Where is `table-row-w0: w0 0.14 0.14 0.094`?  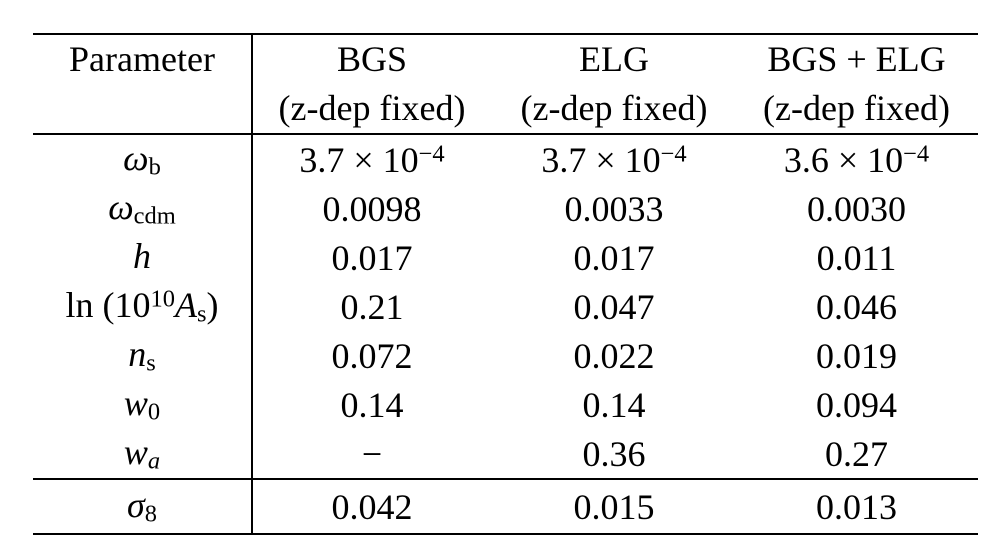
table-row-w0: w0 0.14 0.14 0.094 is located at coordinates (505, 404).